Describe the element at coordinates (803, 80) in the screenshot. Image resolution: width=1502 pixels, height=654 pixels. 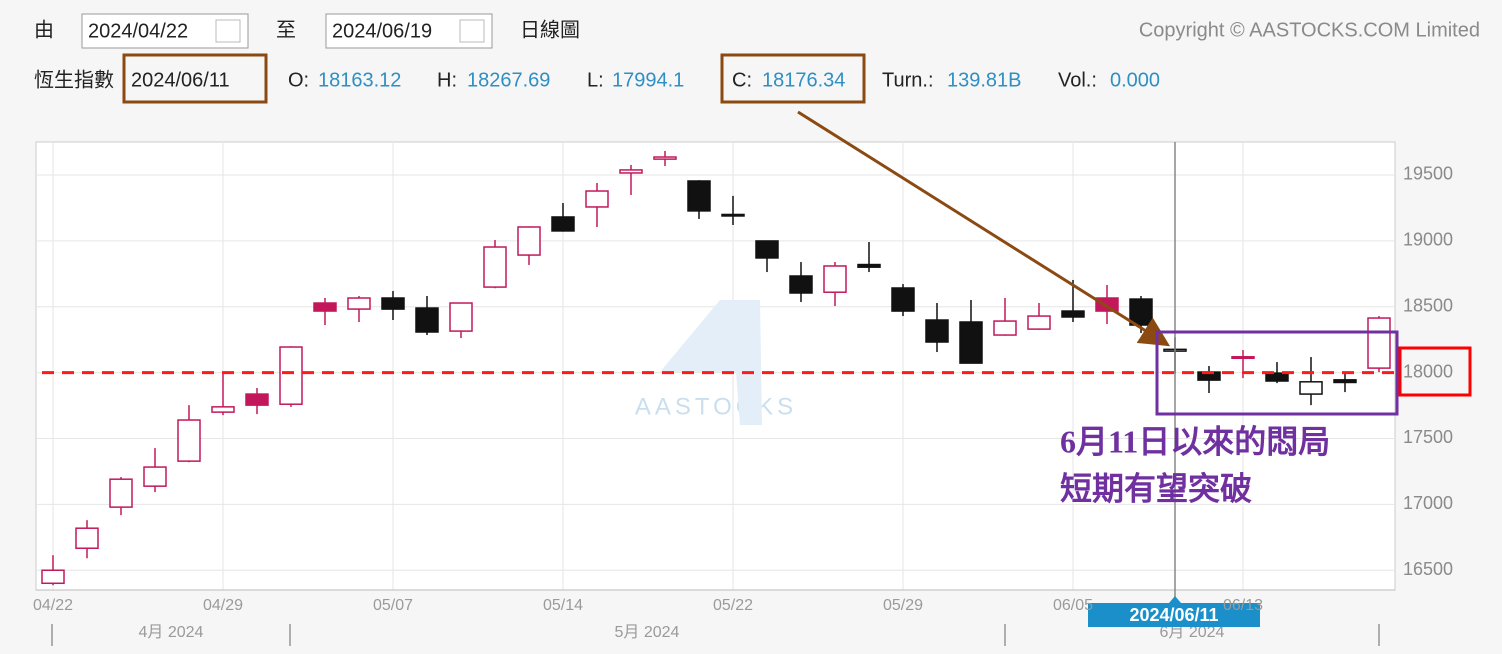
I see `close-value: 18176.34` at that location.